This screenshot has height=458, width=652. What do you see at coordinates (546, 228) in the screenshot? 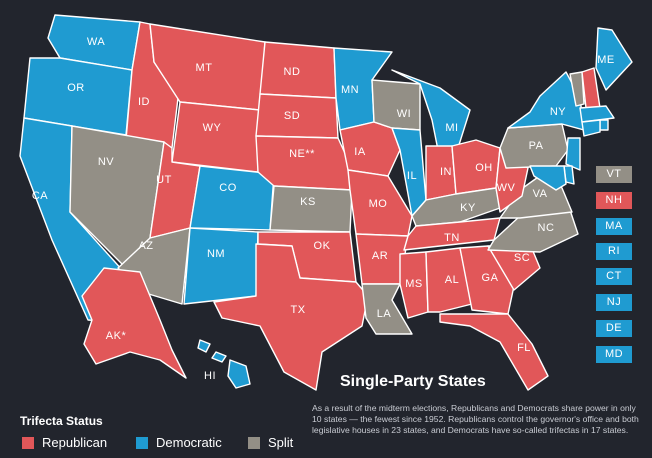
I see `state-label-nc: NC` at bounding box center [546, 228].